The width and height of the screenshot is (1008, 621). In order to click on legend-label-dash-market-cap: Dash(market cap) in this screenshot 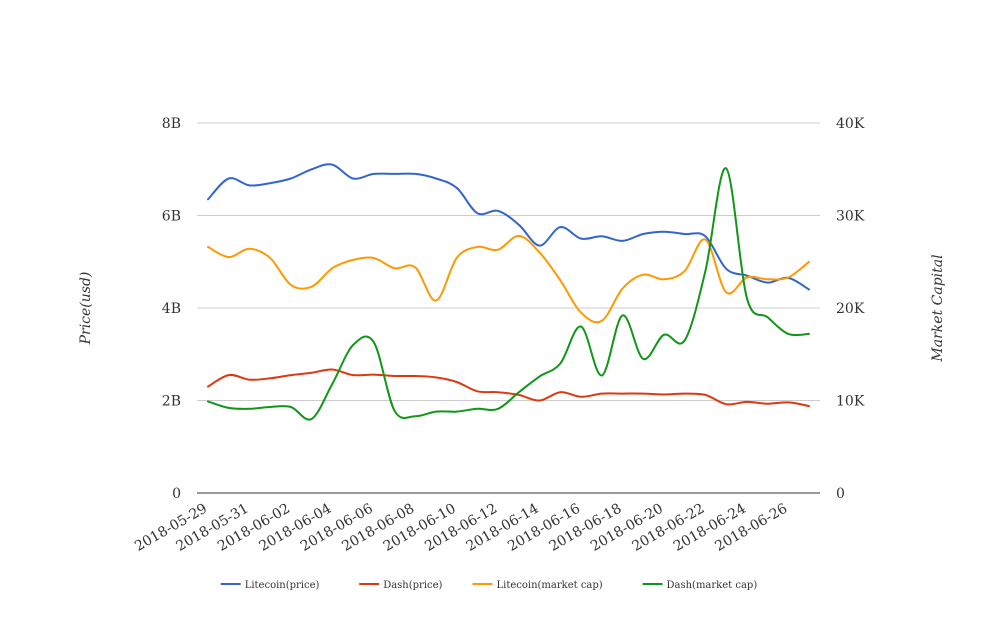, I will do `click(712, 585)`.